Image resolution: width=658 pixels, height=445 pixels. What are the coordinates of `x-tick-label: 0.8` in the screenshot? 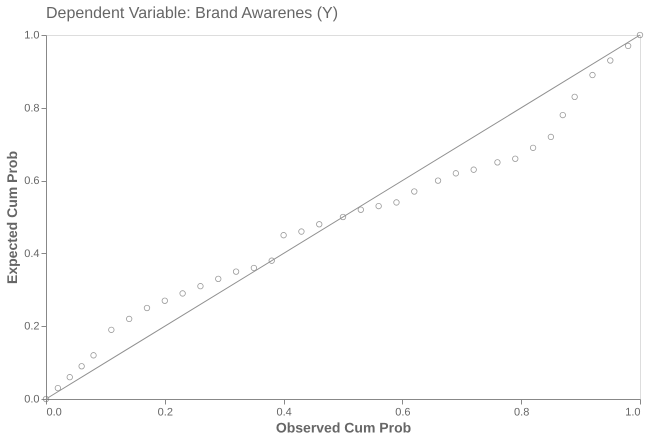 It's located at (522, 412).